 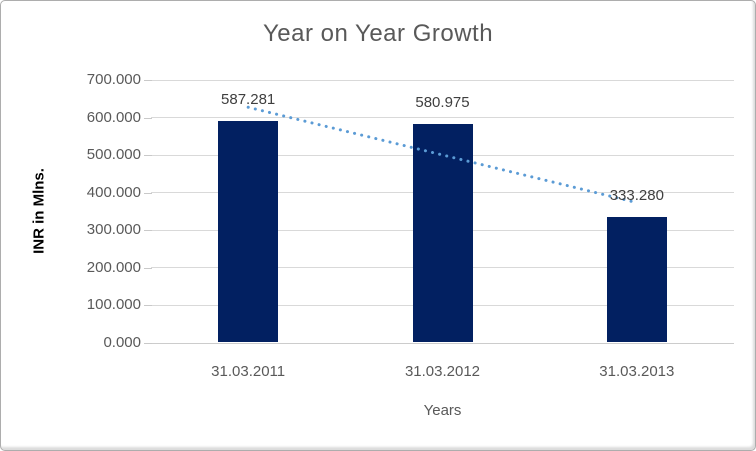 What do you see at coordinates (636, 195) in the screenshot?
I see `bar-data-label: 333.280` at bounding box center [636, 195].